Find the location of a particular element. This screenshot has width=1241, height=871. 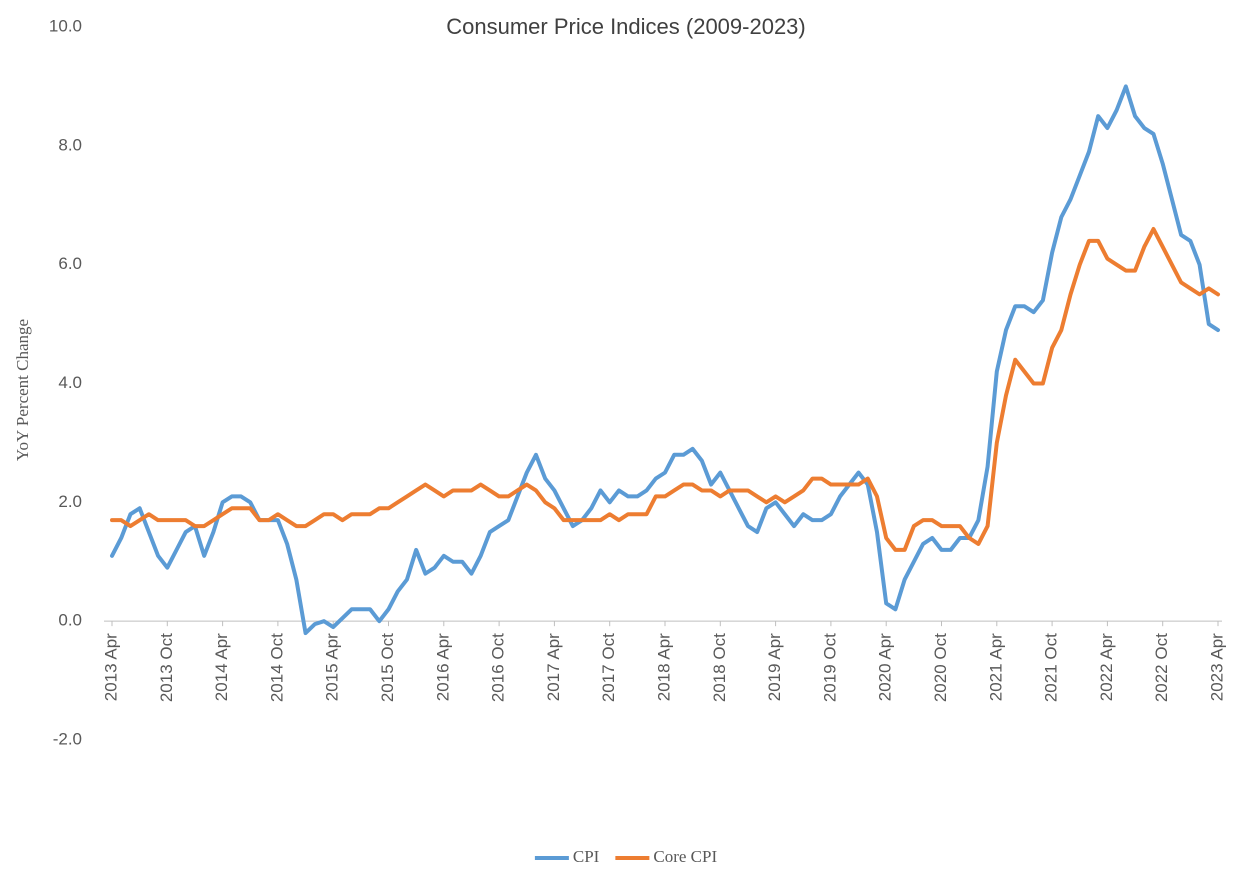

y-tick-label: 2.0 is located at coordinates (70, 501).